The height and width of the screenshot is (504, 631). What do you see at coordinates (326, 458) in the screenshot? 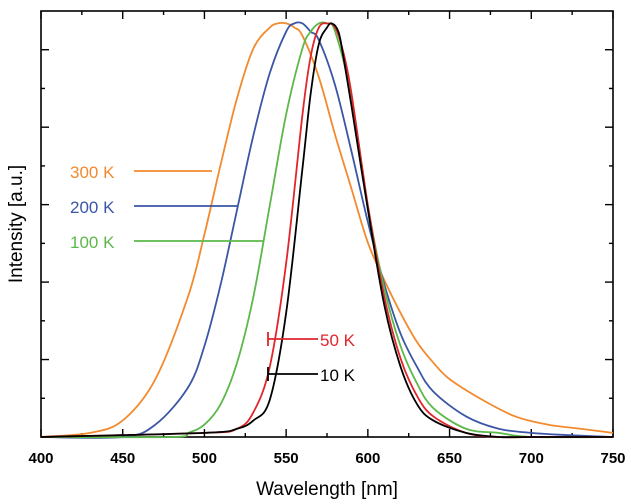
I see `x-tick-labels: 400 450 500 550 600 650 700 750` at bounding box center [326, 458].